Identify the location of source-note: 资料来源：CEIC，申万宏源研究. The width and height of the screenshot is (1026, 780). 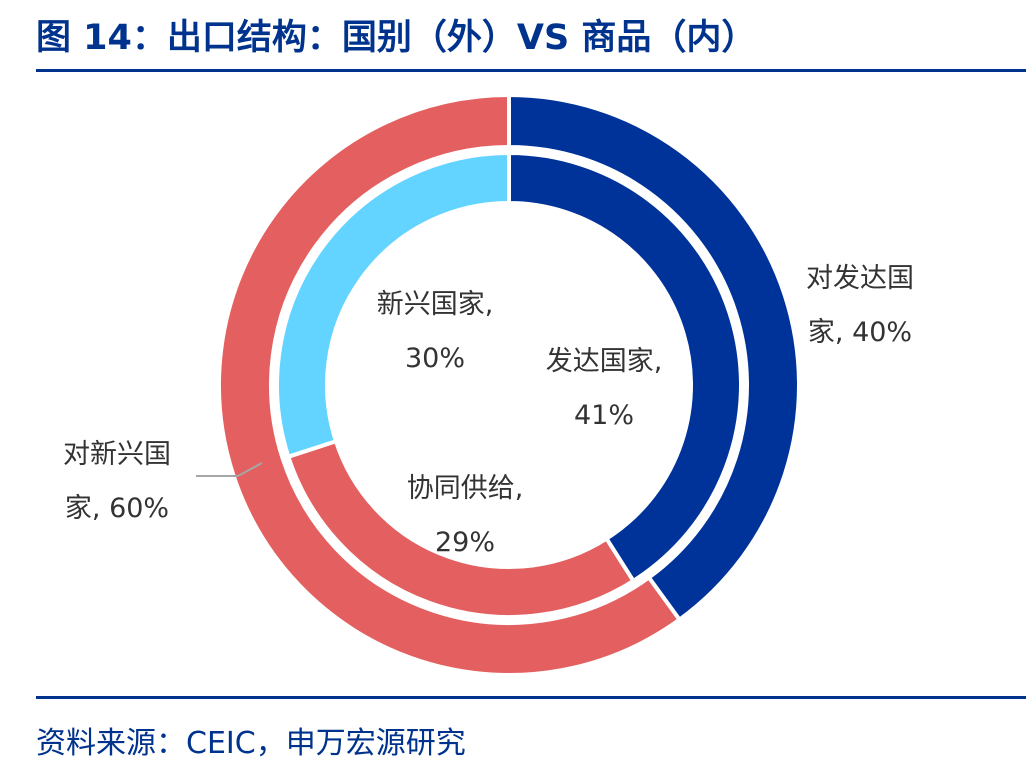
(251, 743).